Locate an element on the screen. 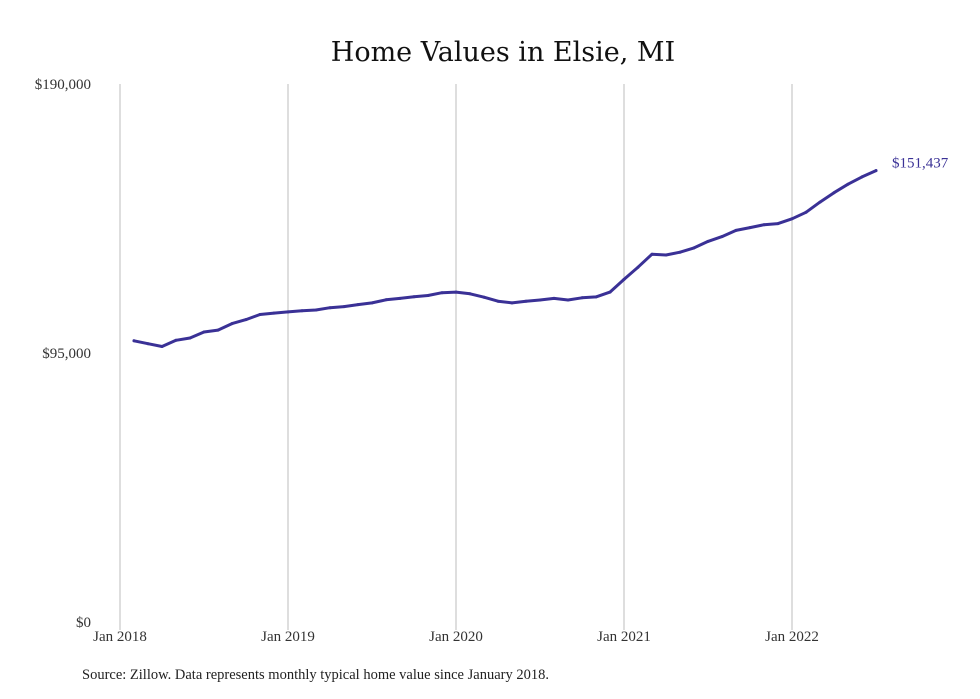 The width and height of the screenshot is (980, 699). x-tick-label: Jan 2019 is located at coordinates (288, 637).